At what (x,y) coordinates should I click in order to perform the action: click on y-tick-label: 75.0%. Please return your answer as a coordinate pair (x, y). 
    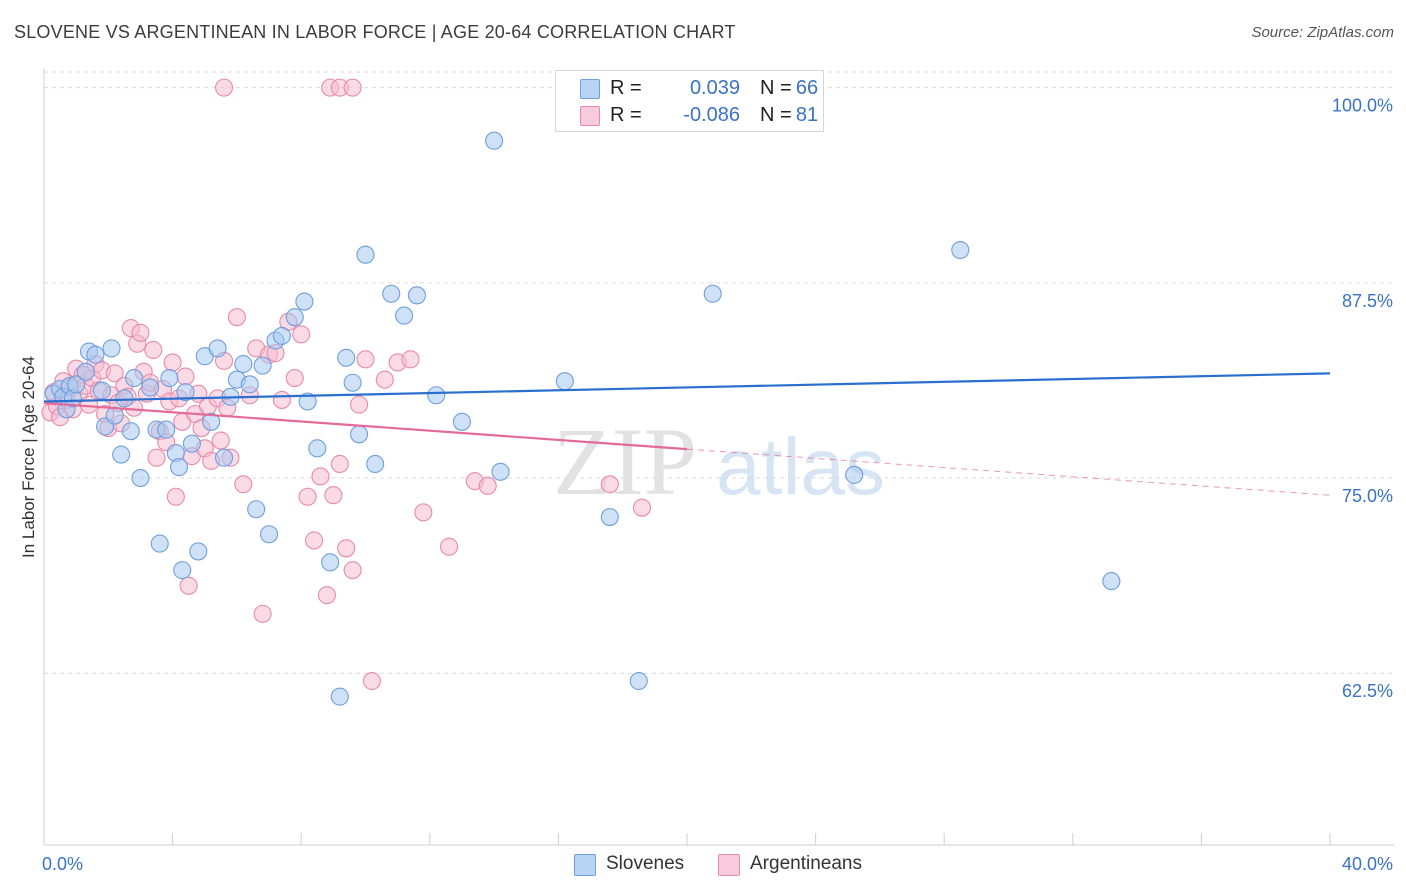
    Looking at the image, I should click on (1367, 496).